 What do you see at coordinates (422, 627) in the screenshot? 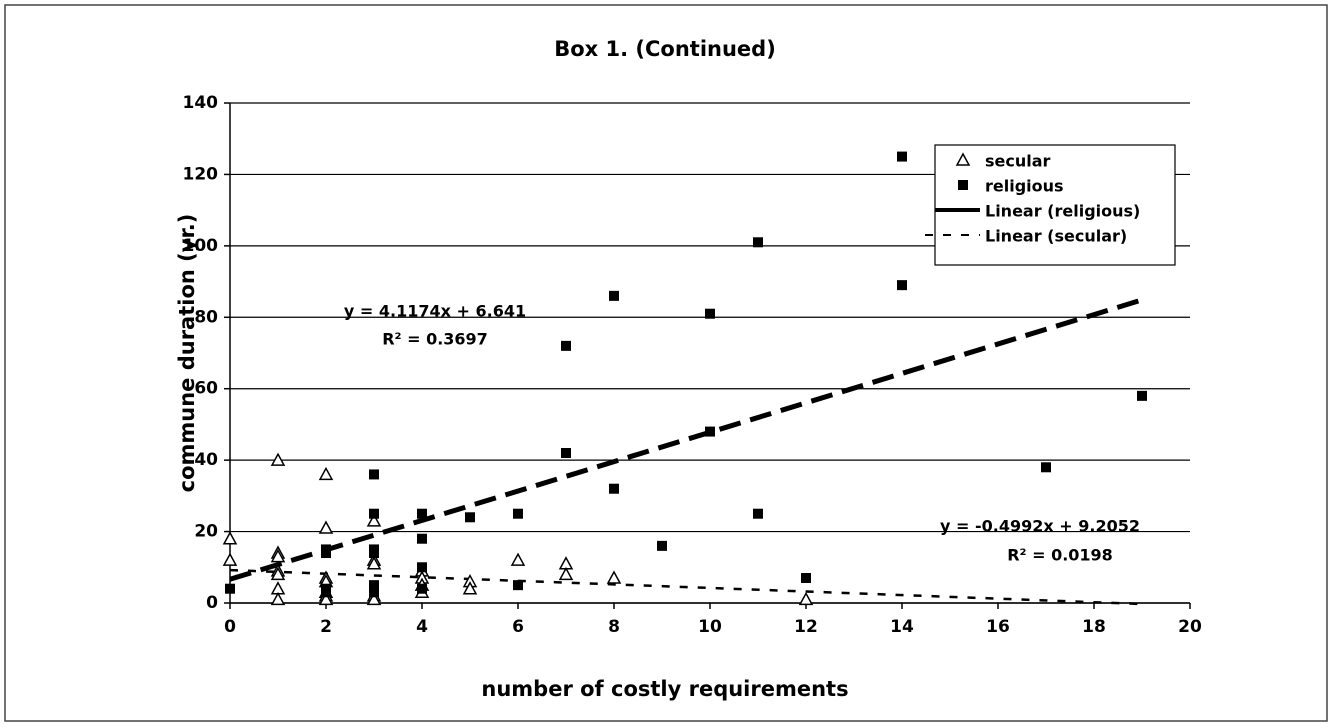
I see `x-tick-label: 4` at bounding box center [422, 627].